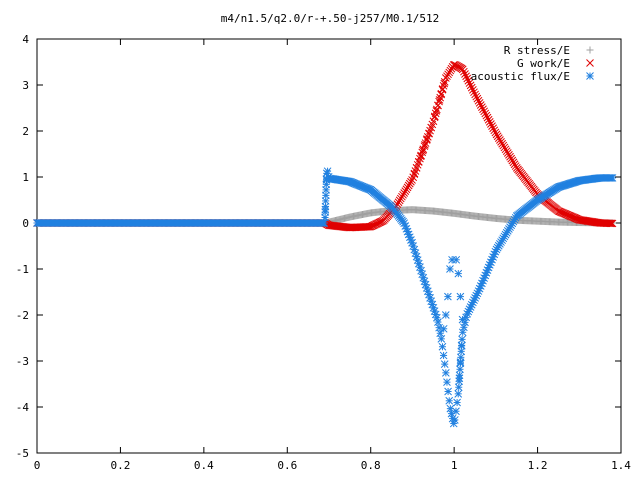  What do you see at coordinates (25, 131) in the screenshot?
I see `y-tick-label: 2` at bounding box center [25, 131].